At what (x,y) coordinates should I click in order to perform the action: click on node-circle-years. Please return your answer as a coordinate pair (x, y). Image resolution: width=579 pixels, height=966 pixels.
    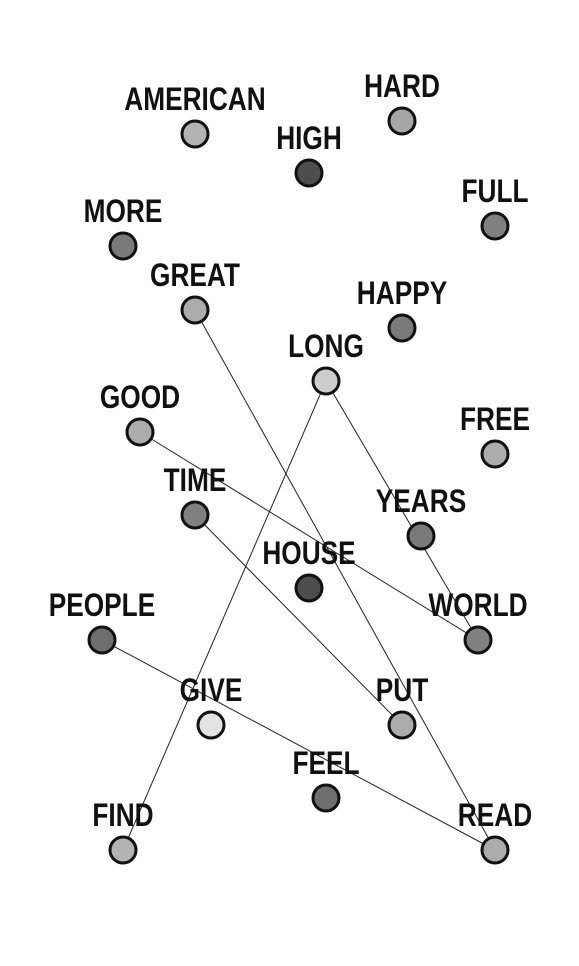
    Looking at the image, I should click on (421, 536).